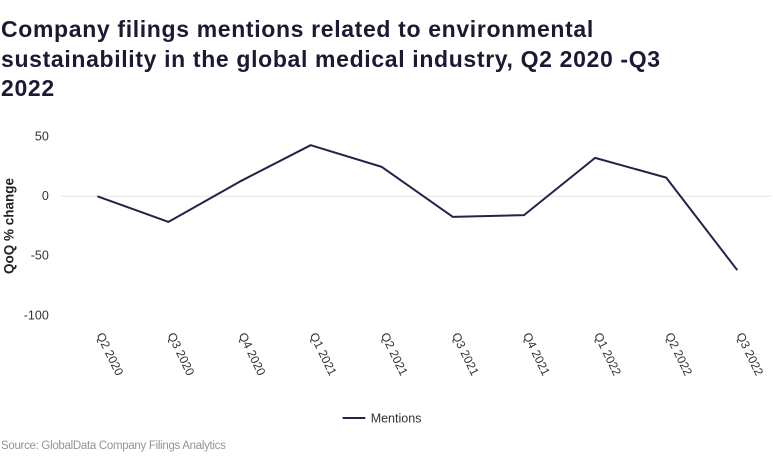  Describe the element at coordinates (394, 354) in the screenshot. I see `svg-text: Q2 2021` at that location.